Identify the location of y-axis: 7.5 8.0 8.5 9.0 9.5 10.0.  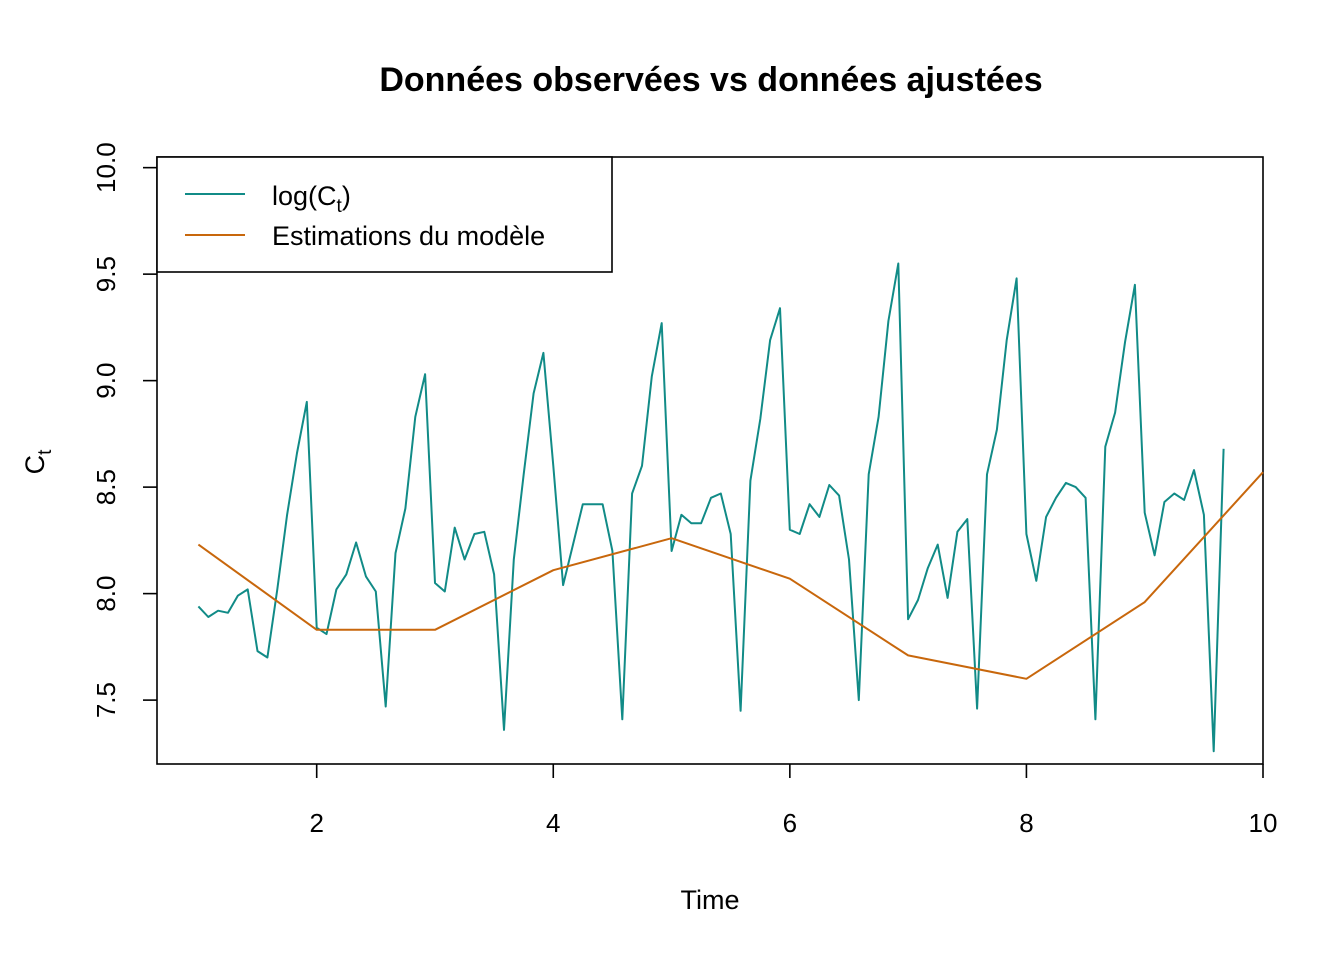
(124, 430).